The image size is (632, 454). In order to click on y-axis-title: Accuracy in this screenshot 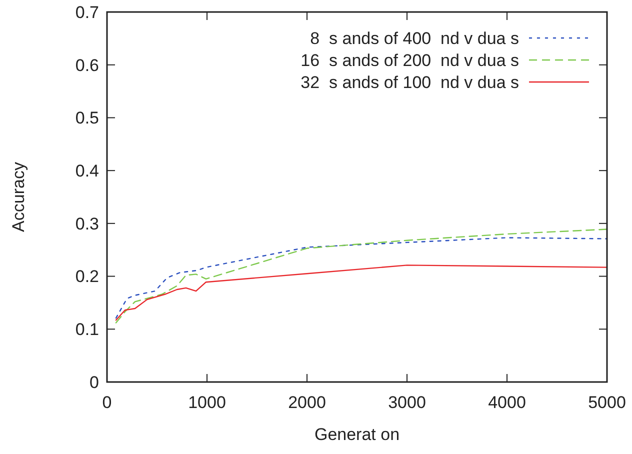, I will do `click(18, 197)`.